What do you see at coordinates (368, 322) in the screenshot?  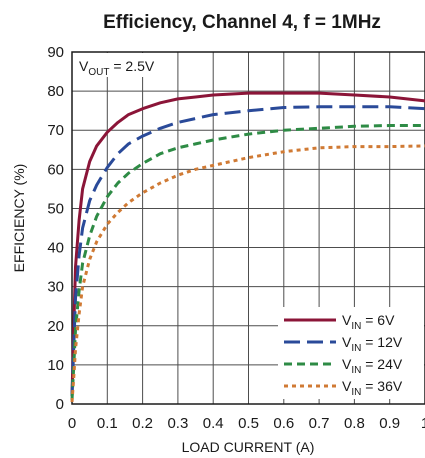 I see `legend-label-1: VIN = 6V` at bounding box center [368, 322].